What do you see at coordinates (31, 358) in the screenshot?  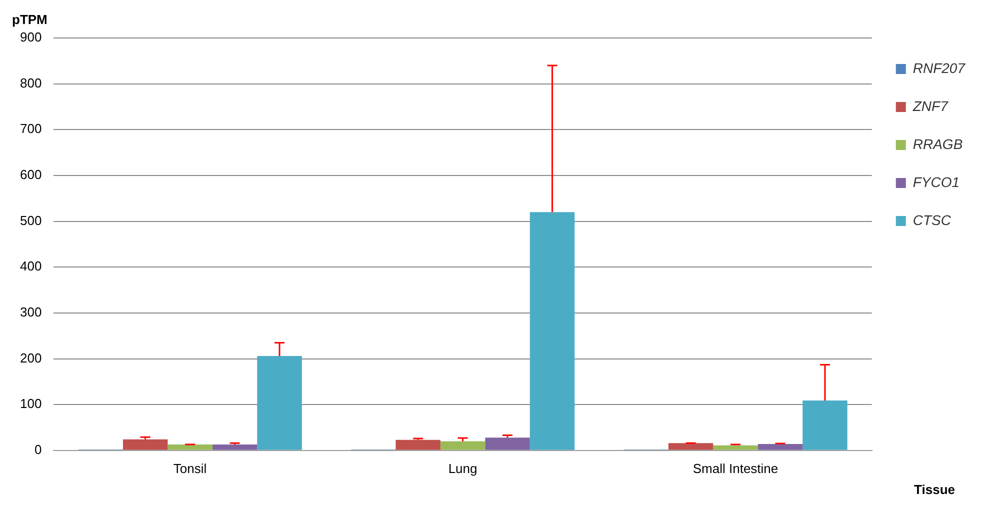 I see `y-tick-label: 200` at bounding box center [31, 358].